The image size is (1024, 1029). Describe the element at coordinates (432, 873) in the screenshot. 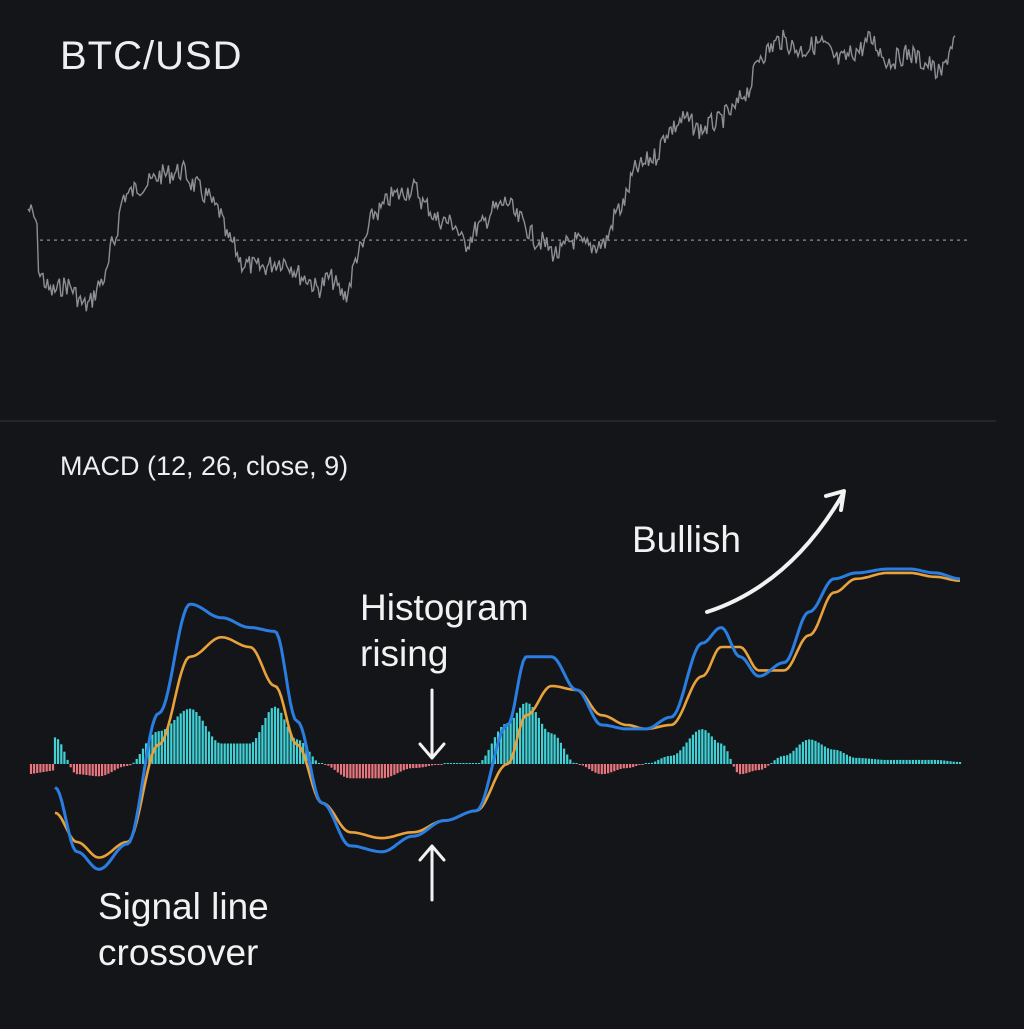

I see `up-arrow-icon` at that location.